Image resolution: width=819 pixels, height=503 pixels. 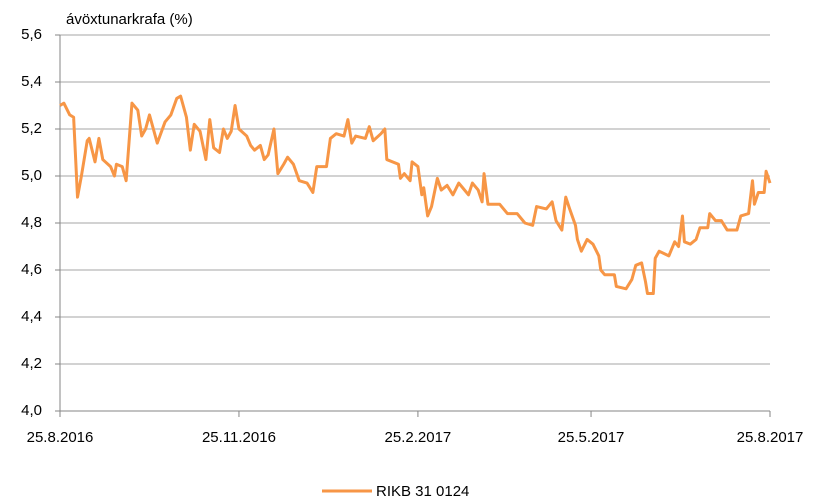 I want to click on y-axis-label: ávöxtunarkrafa (%), so click(x=129, y=19).